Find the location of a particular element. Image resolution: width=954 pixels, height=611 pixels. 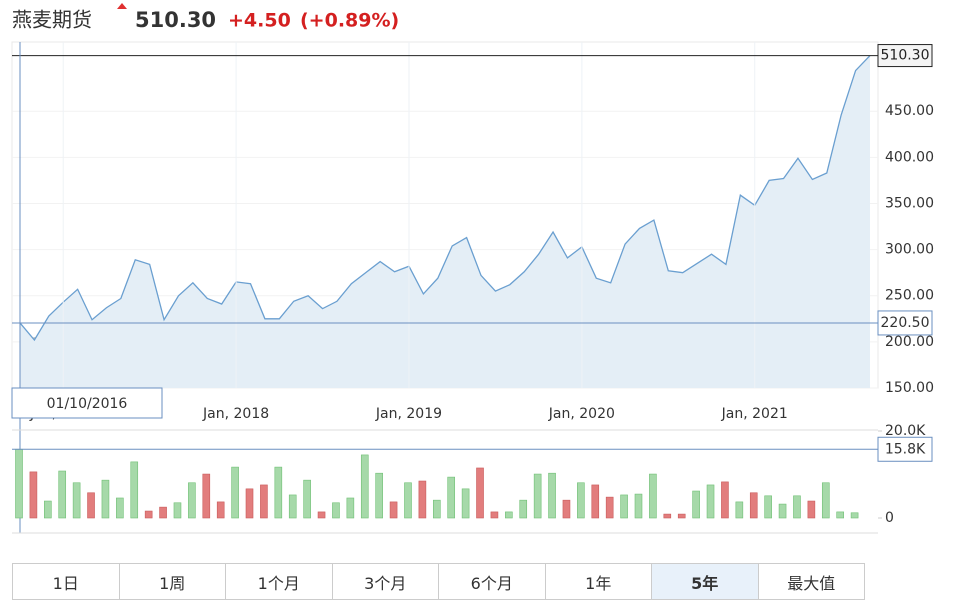

range-button: 3个月 is located at coordinates (386, 581).